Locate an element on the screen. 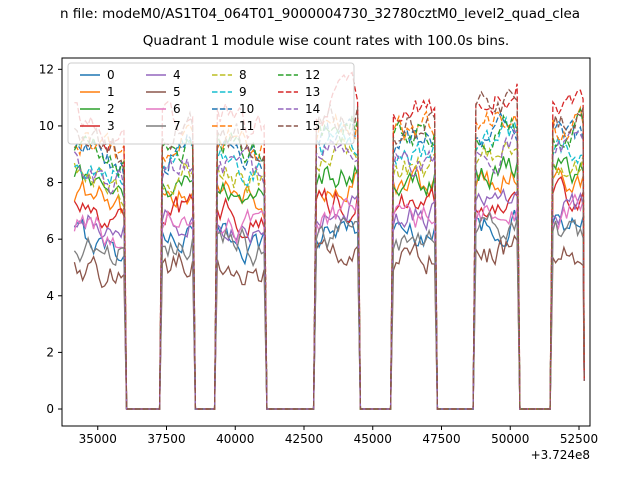 Image resolution: width=640 pixels, height=480 pixels. legend-label-10: 10 is located at coordinates (246, 109).